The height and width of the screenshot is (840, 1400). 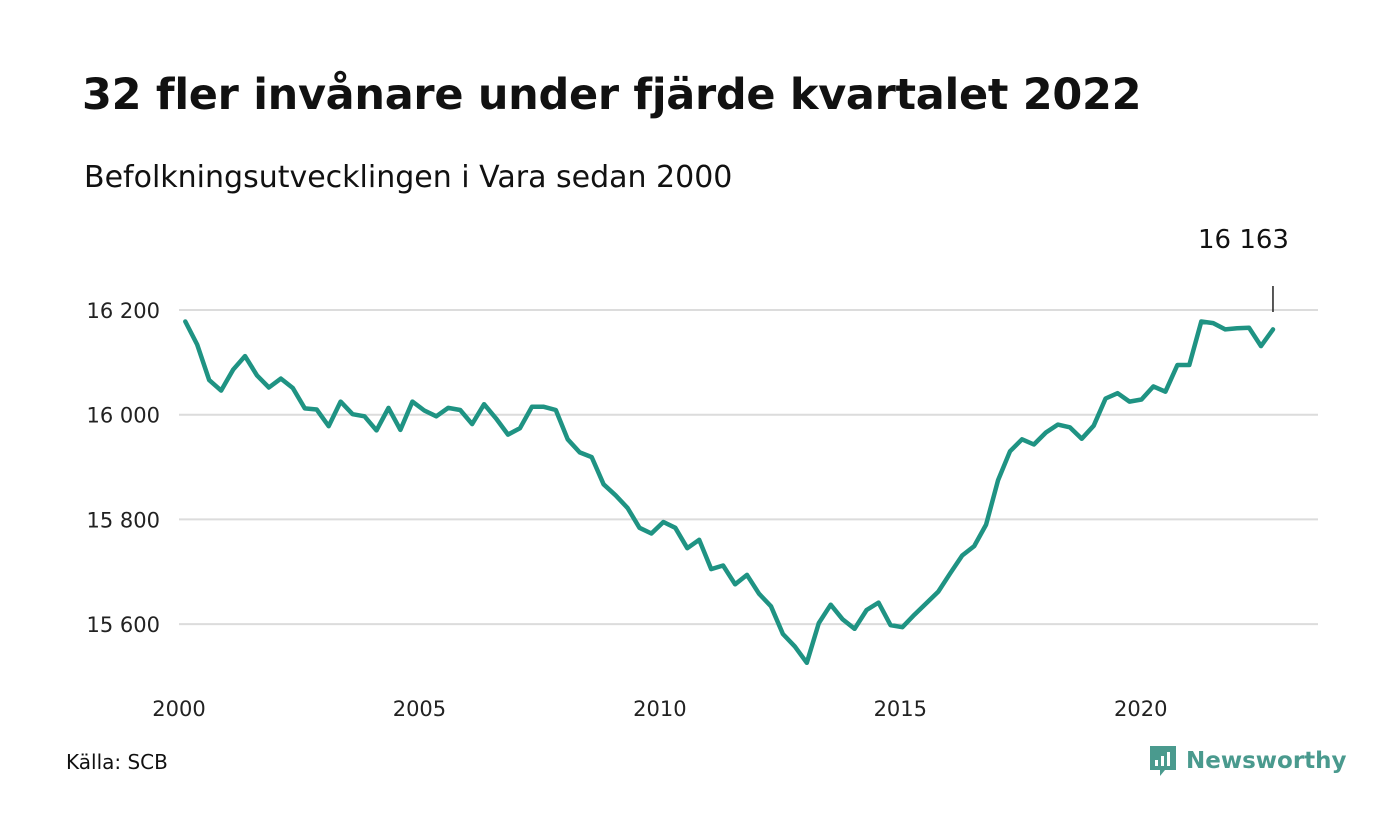 I want to click on brand-logo: Newsworthy, so click(x=1247, y=761).